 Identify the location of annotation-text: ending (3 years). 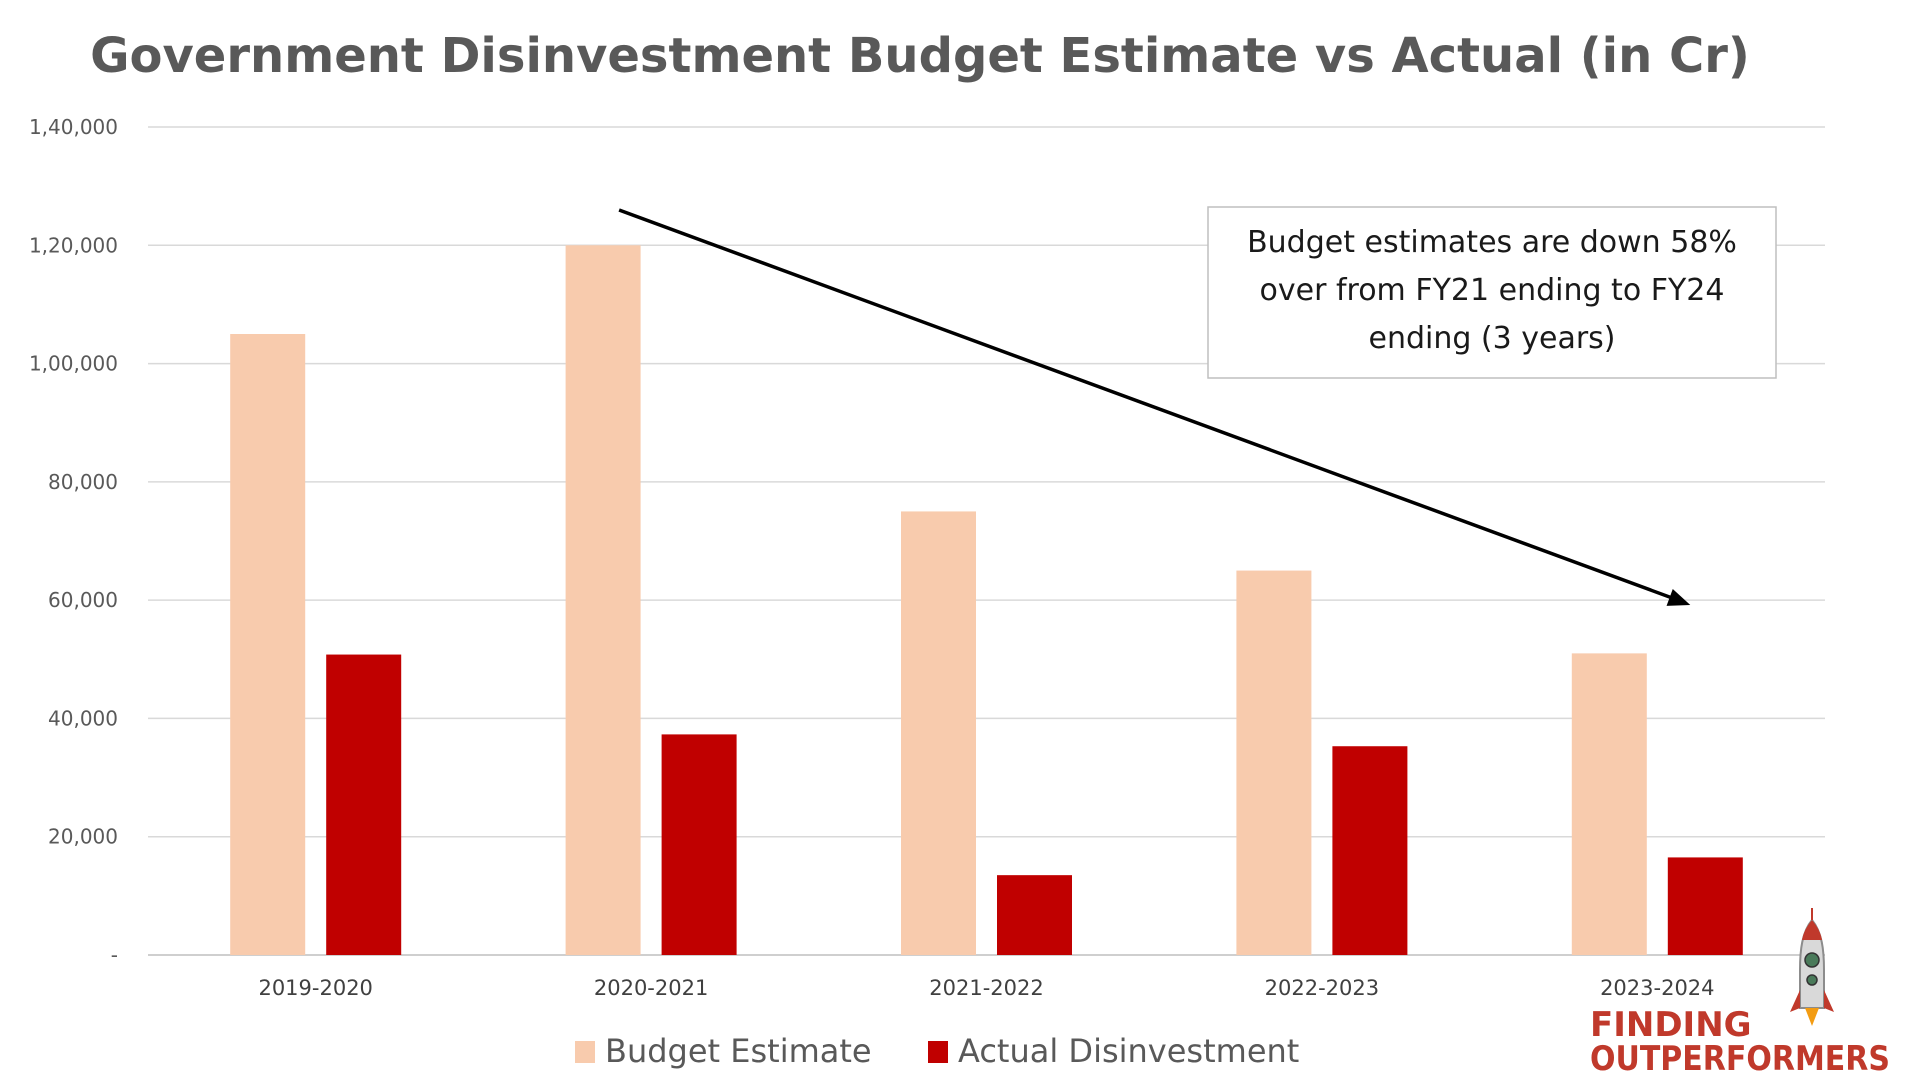
(1491, 338).